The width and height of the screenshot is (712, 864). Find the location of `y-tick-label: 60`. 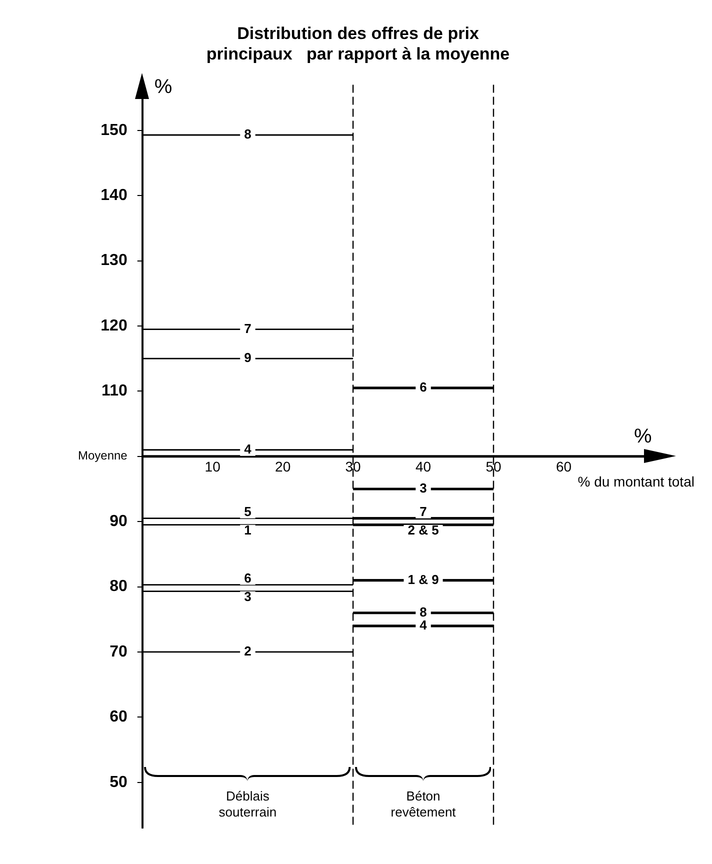

y-tick-label: 60 is located at coordinates (119, 717).